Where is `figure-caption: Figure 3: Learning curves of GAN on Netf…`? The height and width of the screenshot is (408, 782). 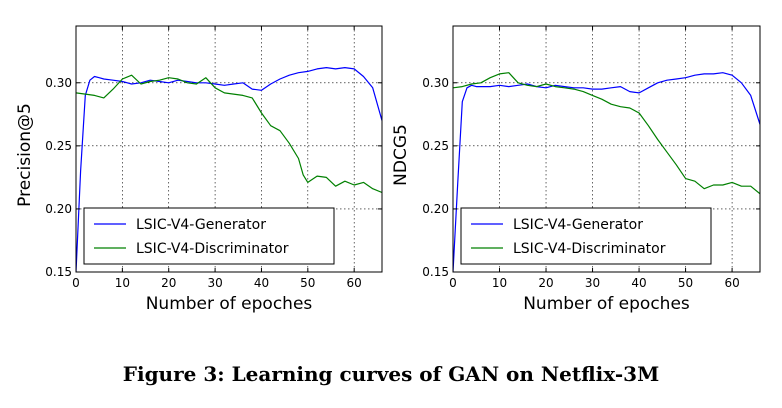 figure-caption: Figure 3: Learning curves of GAN on Netf… is located at coordinates (391, 374).